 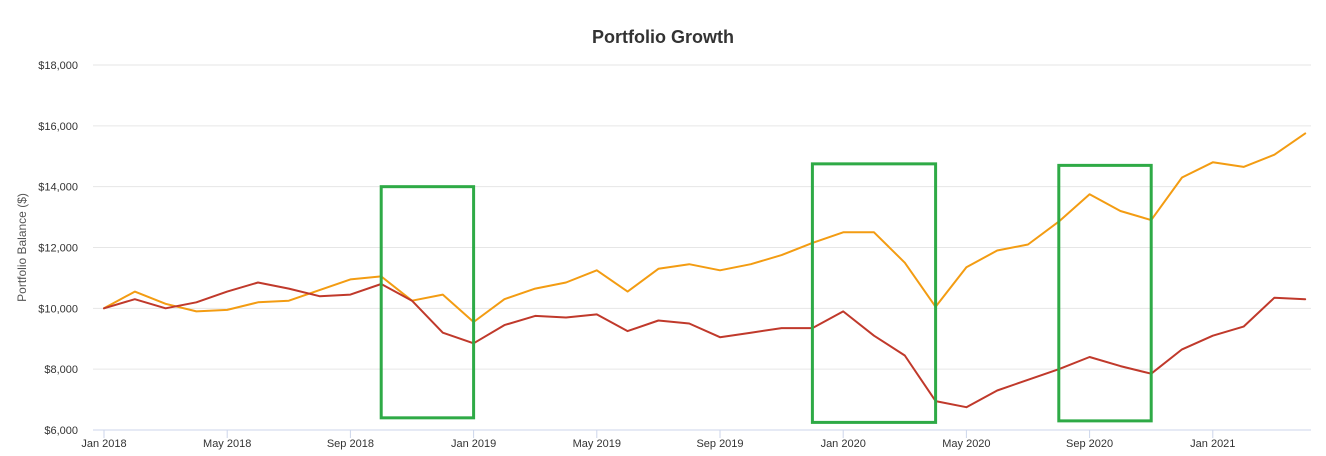 What do you see at coordinates (350, 444) in the screenshot?
I see `x-tick-label: Sep 2018` at bounding box center [350, 444].